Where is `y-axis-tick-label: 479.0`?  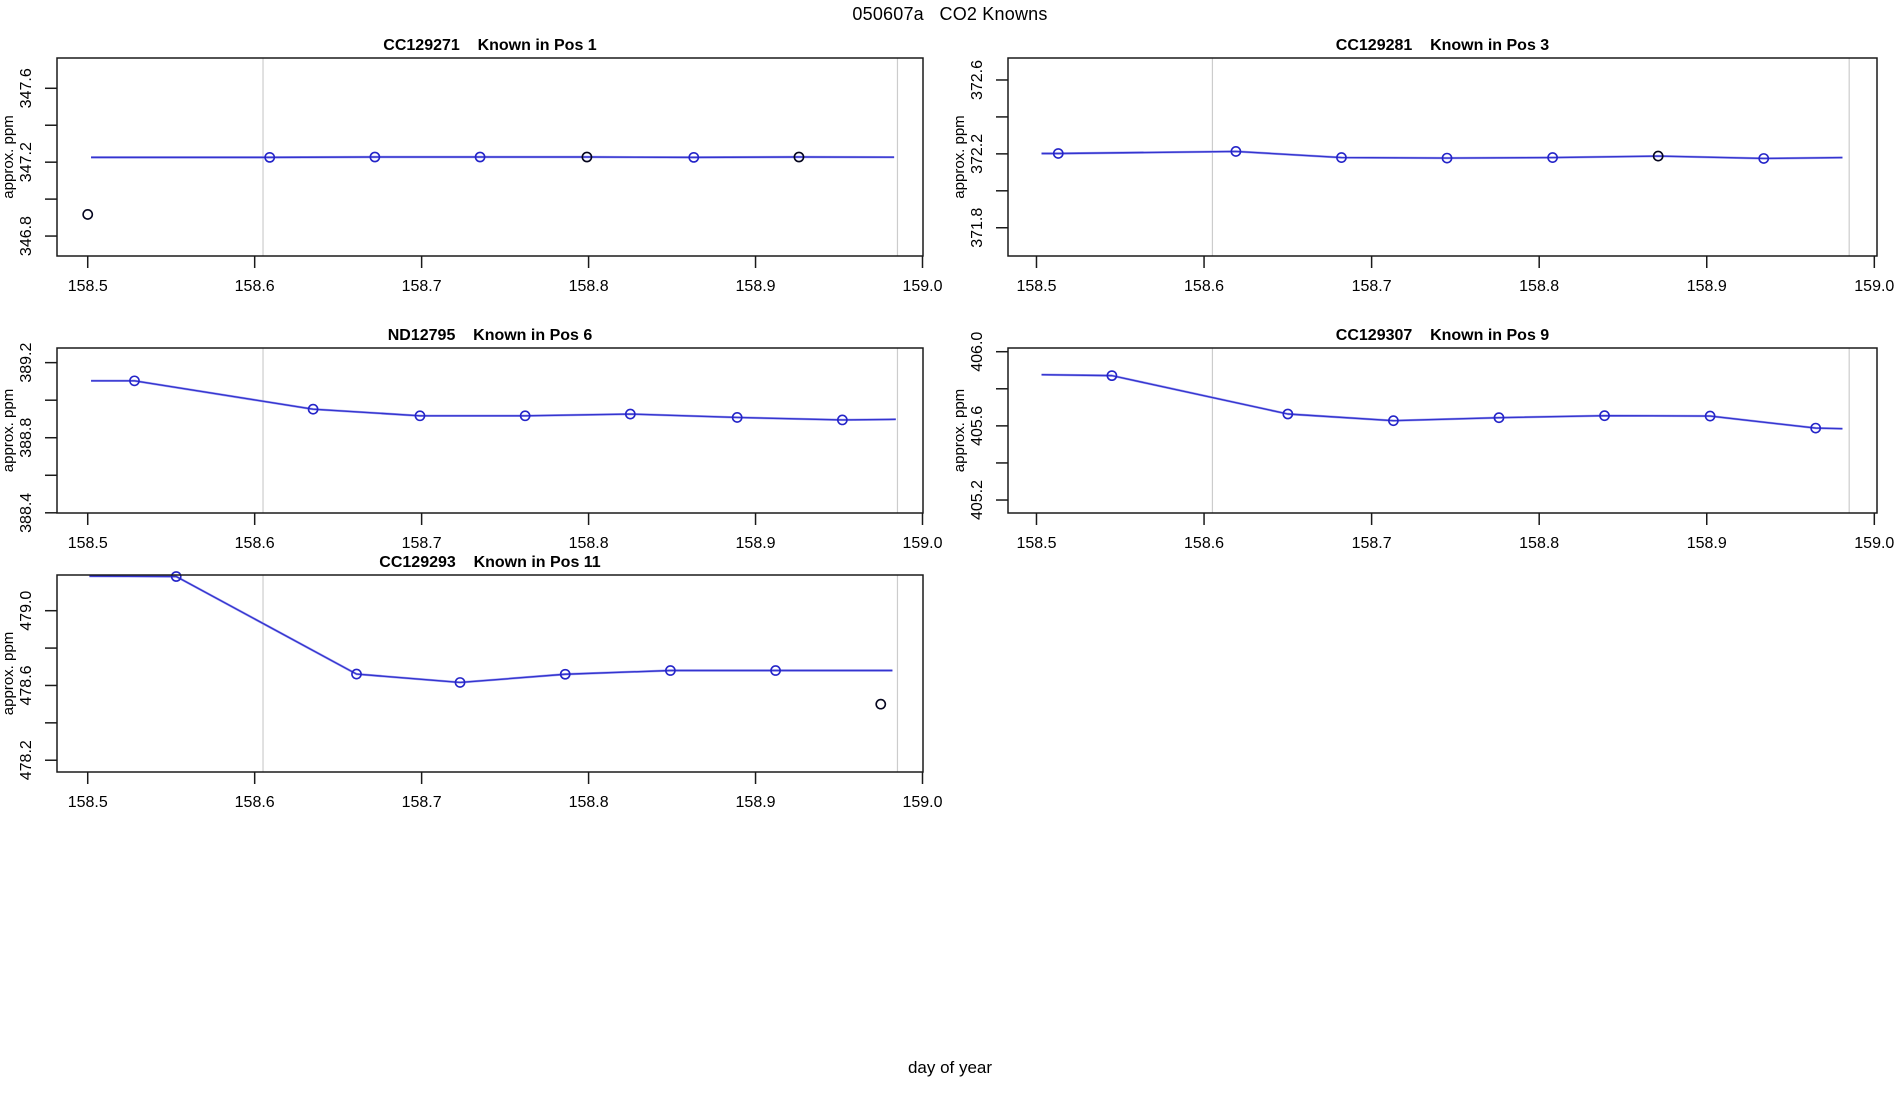
y-axis-tick-label: 479.0 is located at coordinates (26, 611).